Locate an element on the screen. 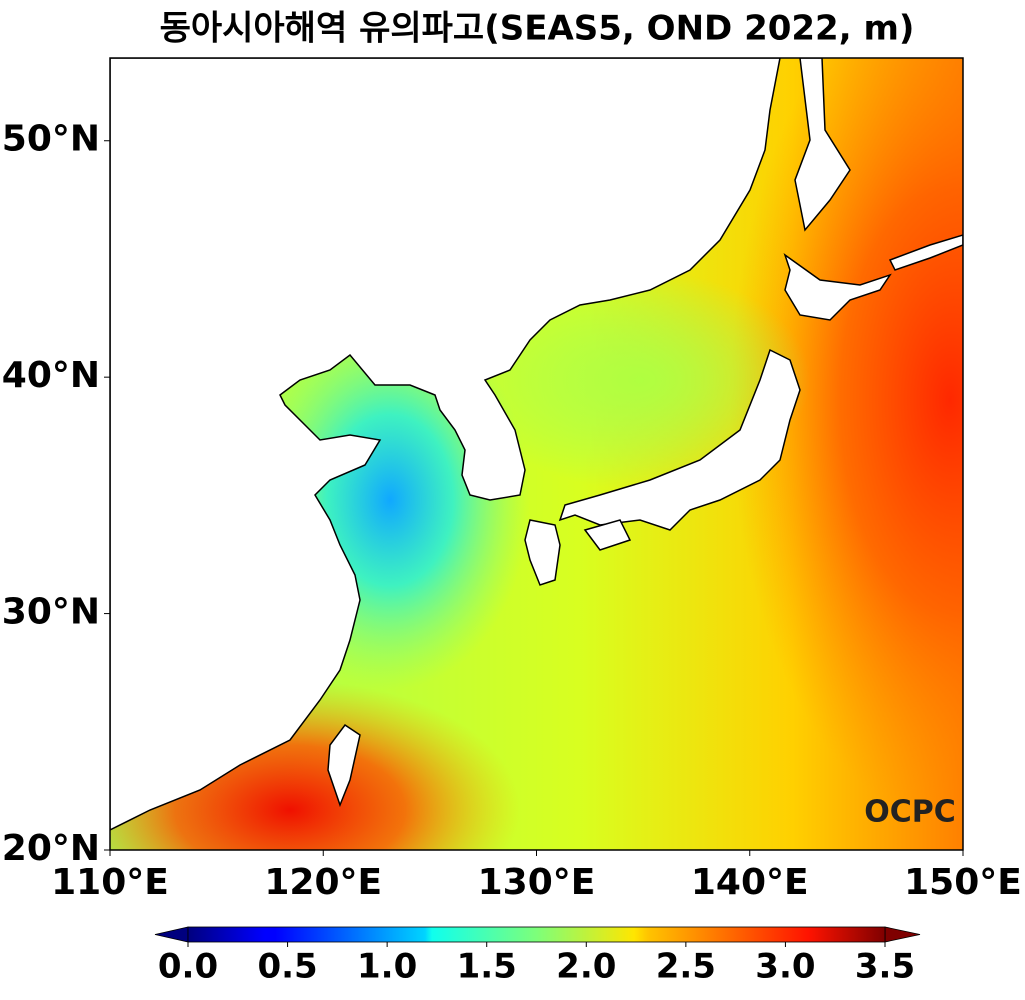 This screenshot has width=1025, height=1000. colorbar-tick-label: 1.0 is located at coordinates (387, 967).